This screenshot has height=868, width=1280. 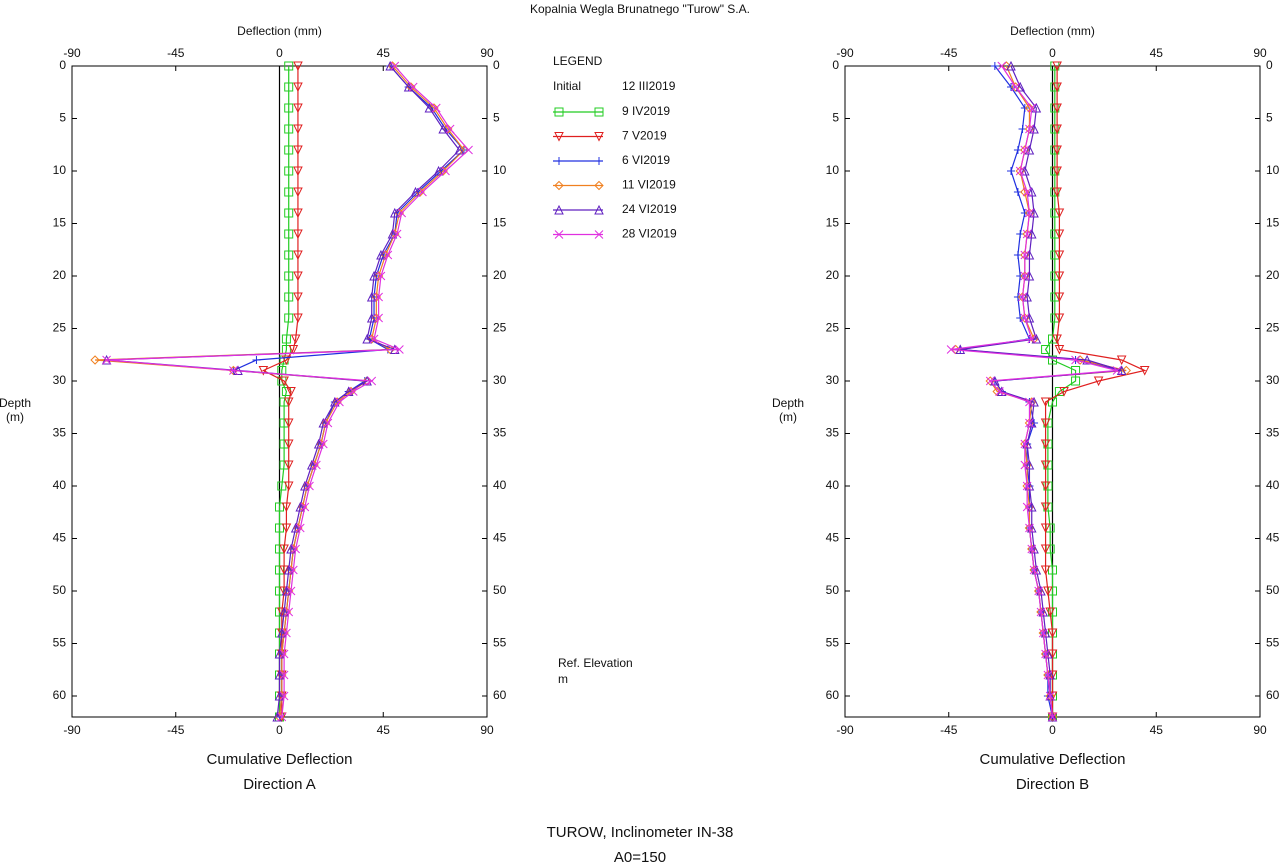 I want to click on y-tick-label: 60, so click(x=500, y=695).